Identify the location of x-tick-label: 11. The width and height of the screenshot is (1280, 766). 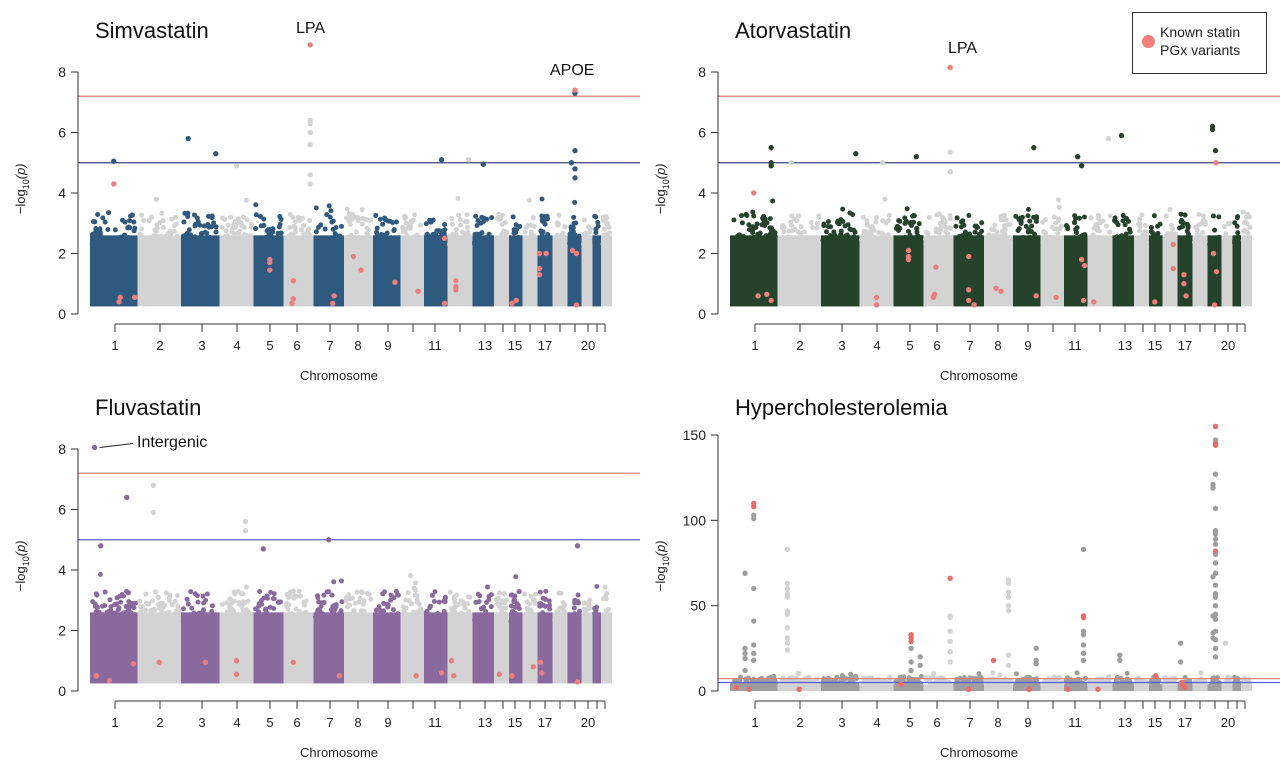
(435, 345).